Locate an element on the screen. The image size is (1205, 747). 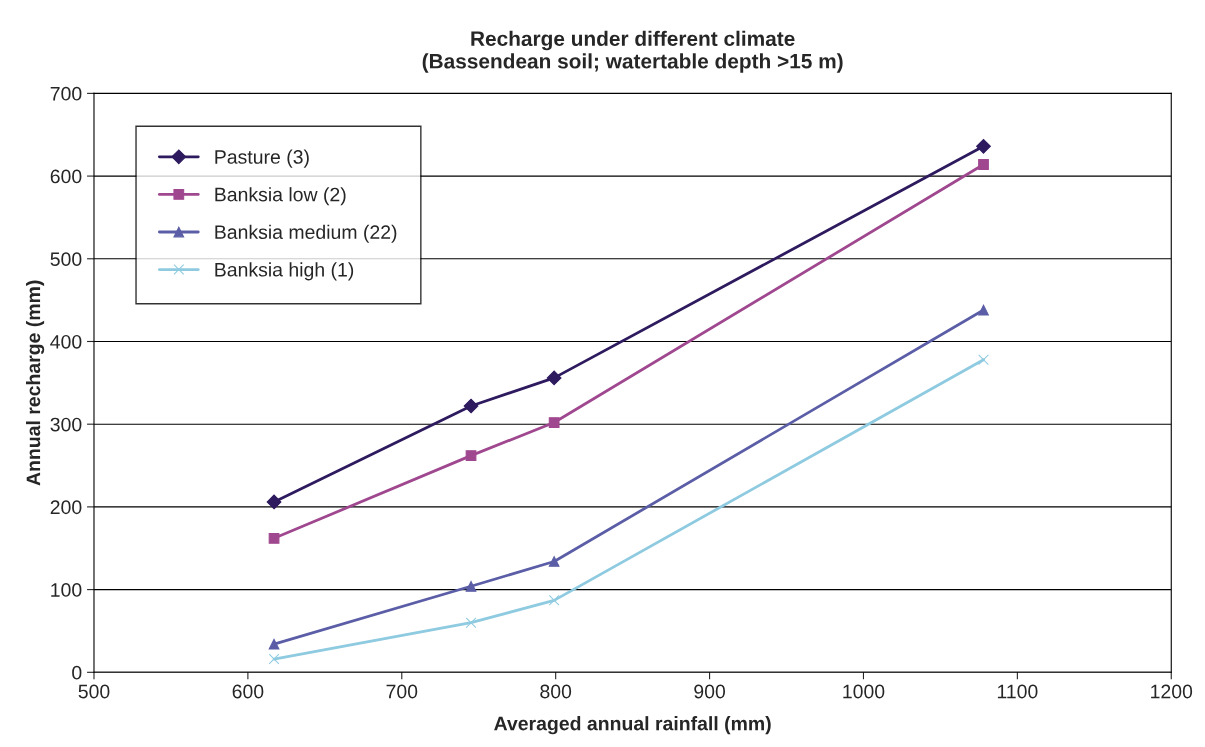
chart-title: Recharge under different climate (Bassendean soil; watertable depth >15 m) is located at coordinates (632, 51).